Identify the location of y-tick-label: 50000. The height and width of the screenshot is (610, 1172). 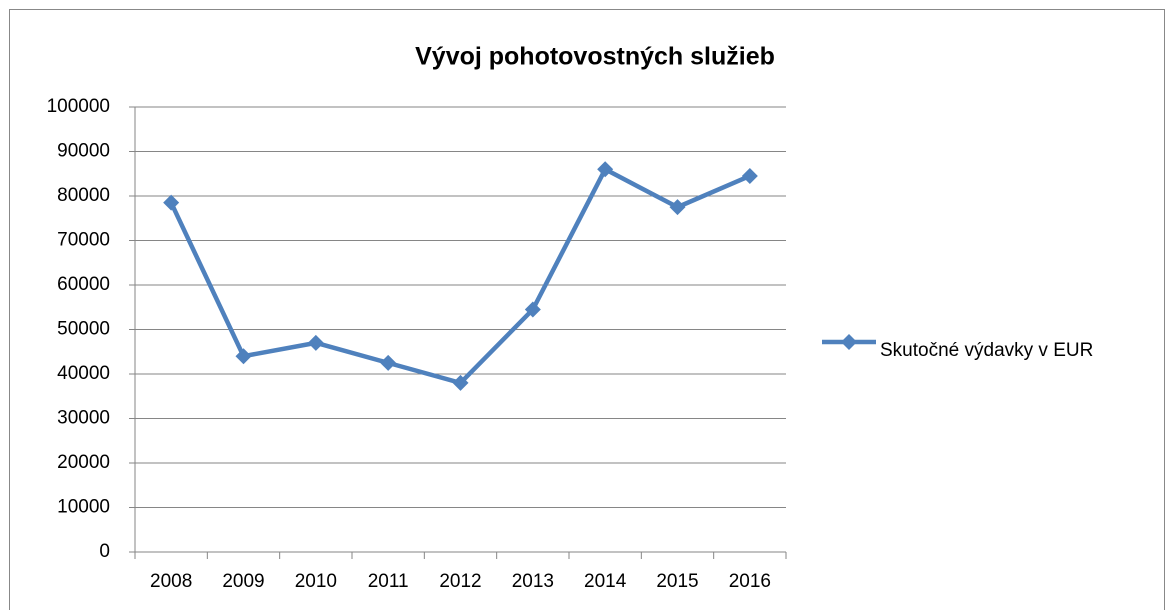
(83, 329).